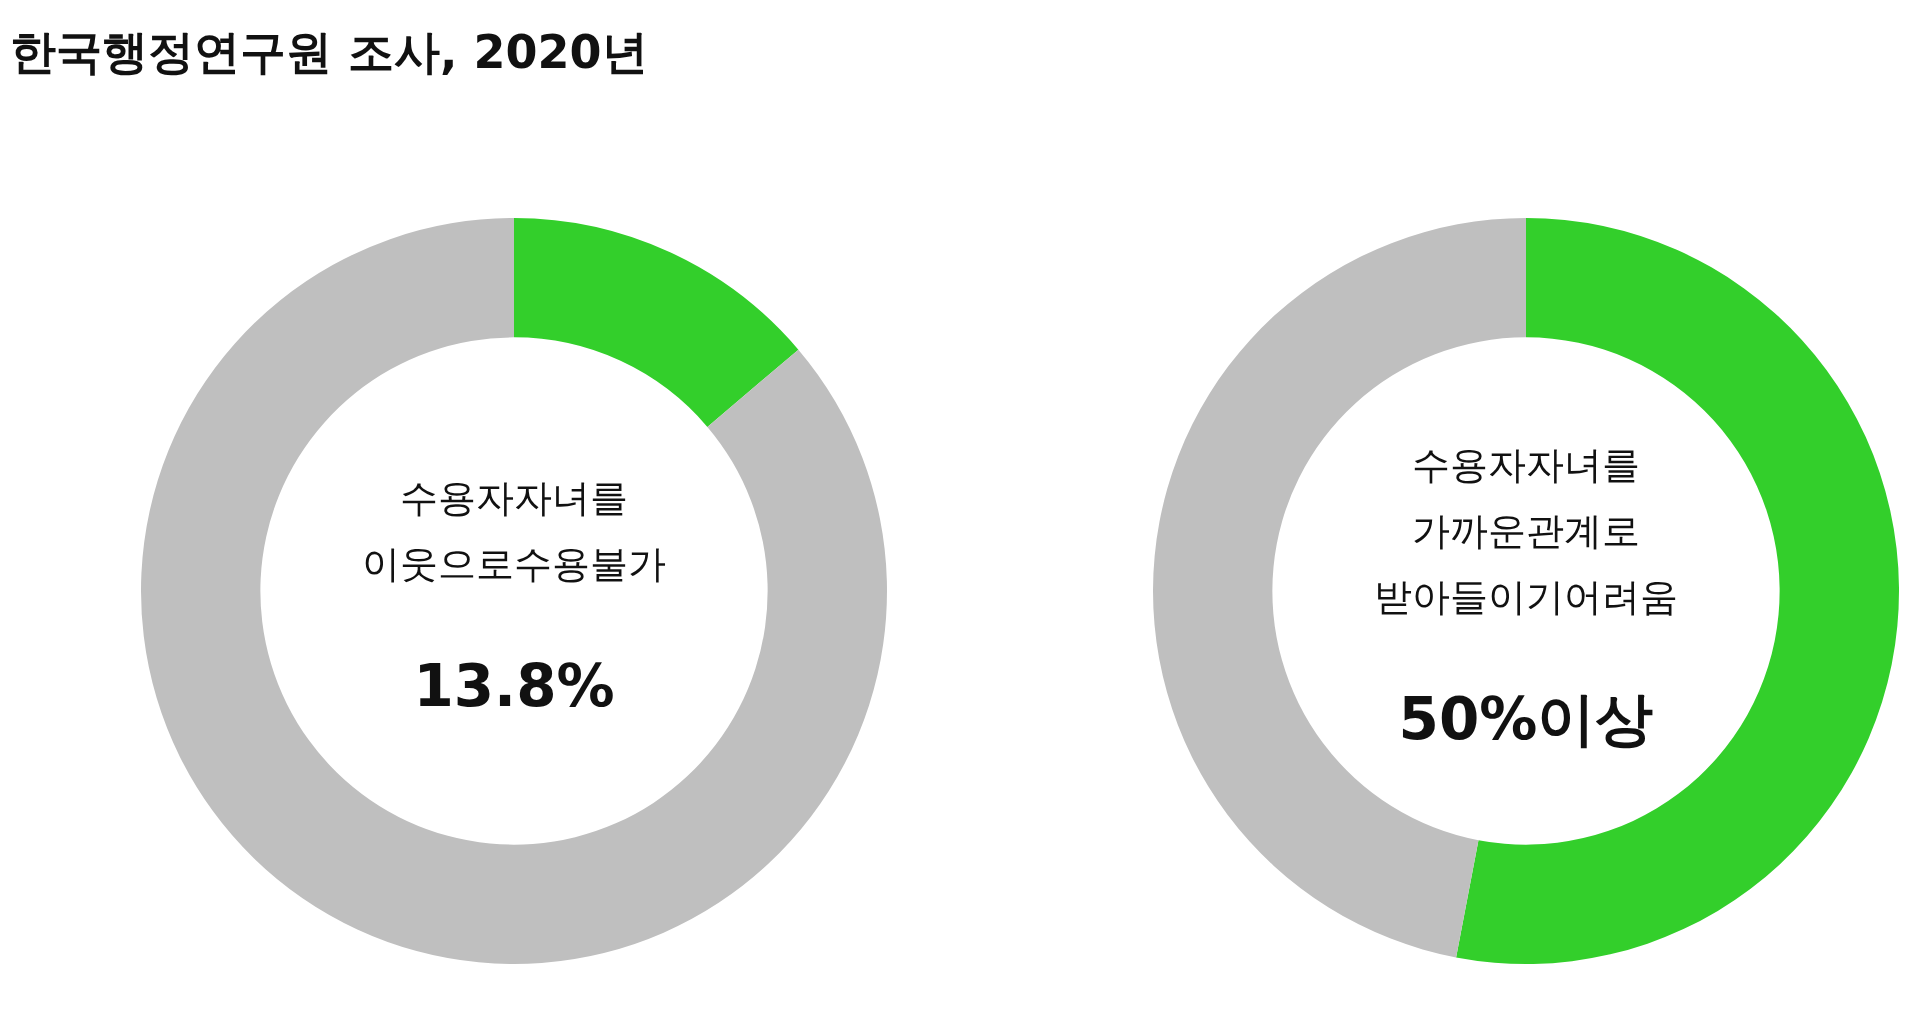 The width and height of the screenshot is (1920, 1016). What do you see at coordinates (514, 685) in the screenshot?
I see `text: 13.8%` at bounding box center [514, 685].